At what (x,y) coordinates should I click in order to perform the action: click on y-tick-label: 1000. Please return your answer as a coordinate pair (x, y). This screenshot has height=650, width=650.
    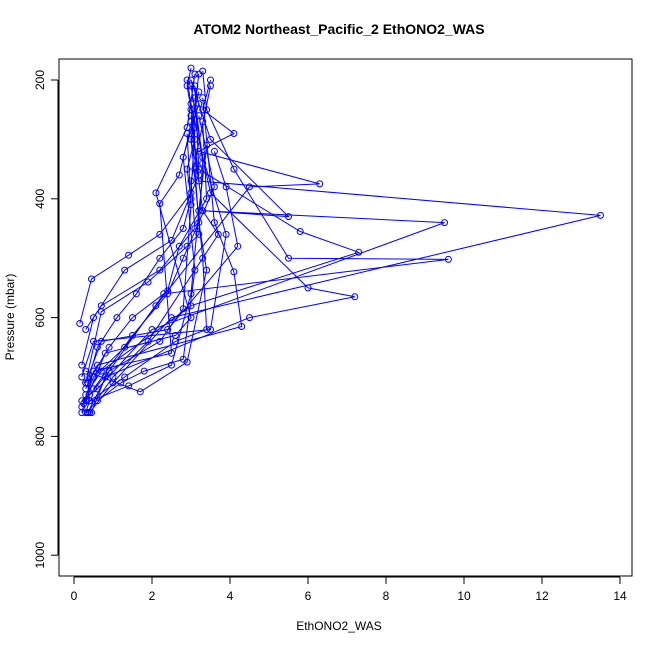
    Looking at the image, I should click on (40, 555).